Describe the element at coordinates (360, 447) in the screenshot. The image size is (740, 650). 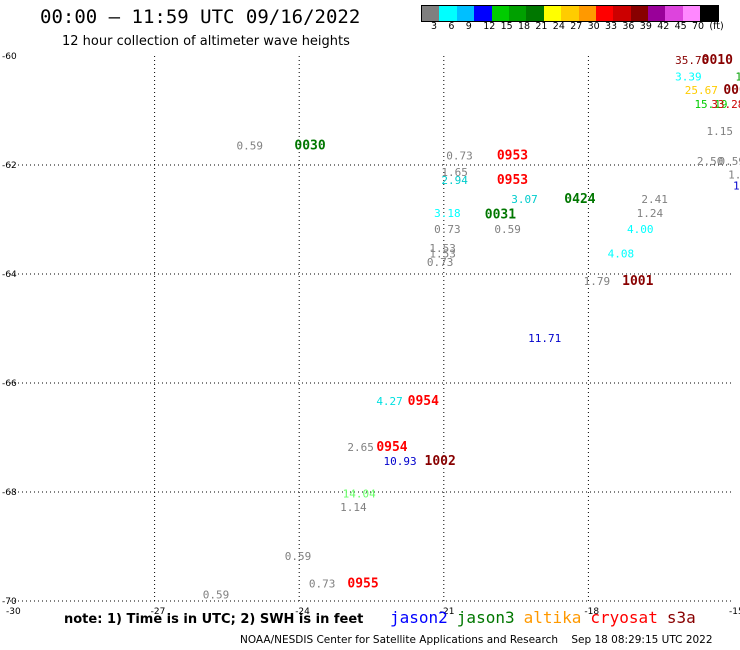
I see `wave-height-label: 2.65` at that location.